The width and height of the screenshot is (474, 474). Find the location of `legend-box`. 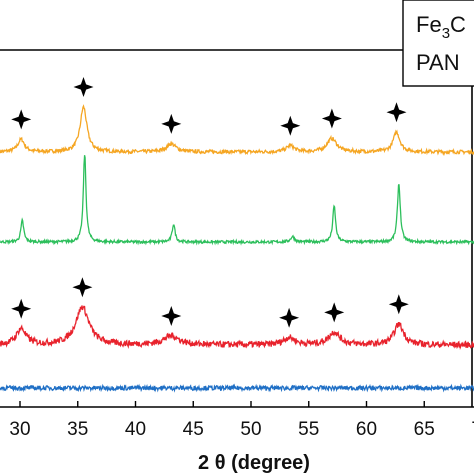

legend-box is located at coordinates (438, 43).